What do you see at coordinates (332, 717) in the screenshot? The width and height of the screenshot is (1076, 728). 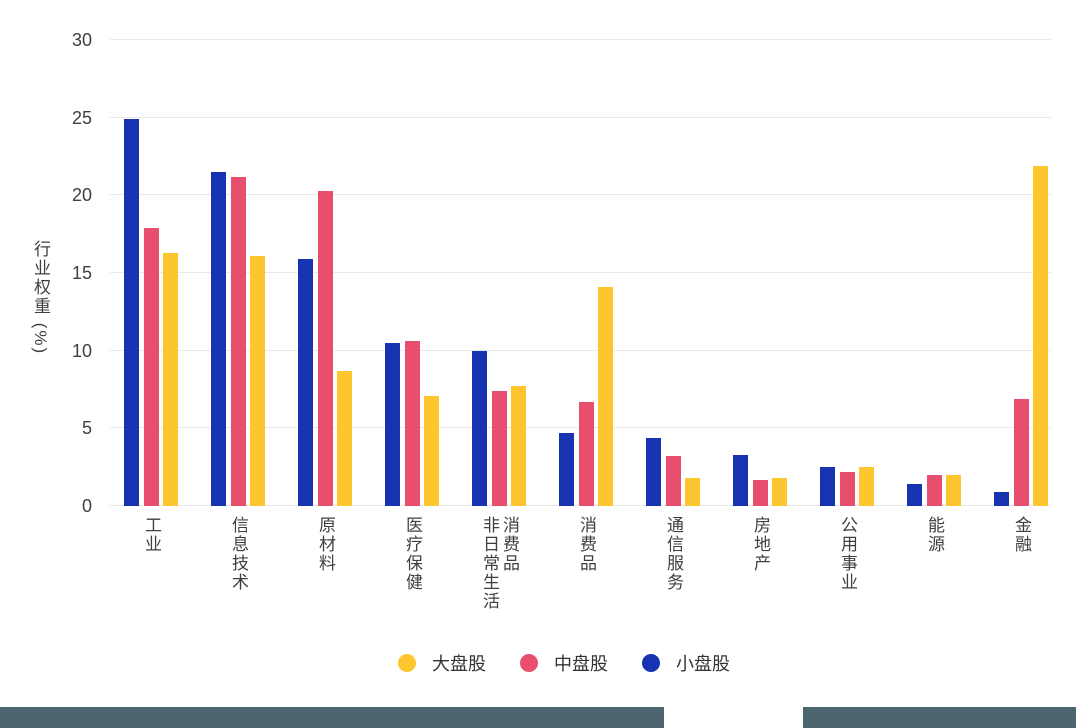 I see `bottom-bar-left` at bounding box center [332, 717].